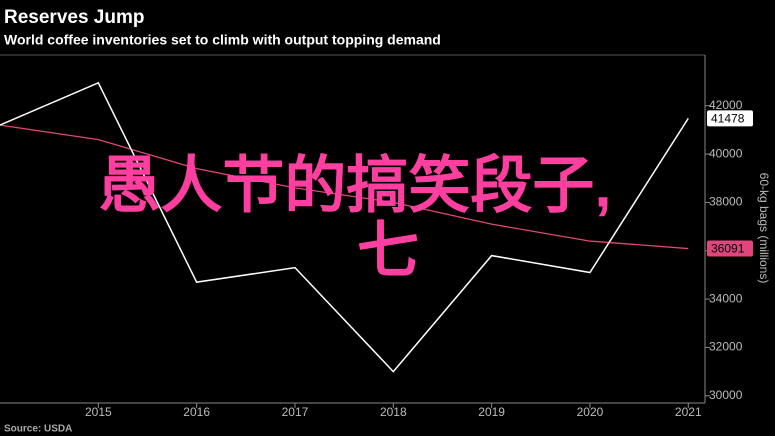  Describe the element at coordinates (388, 250) in the screenshot. I see `overlay-text: 七` at that location.